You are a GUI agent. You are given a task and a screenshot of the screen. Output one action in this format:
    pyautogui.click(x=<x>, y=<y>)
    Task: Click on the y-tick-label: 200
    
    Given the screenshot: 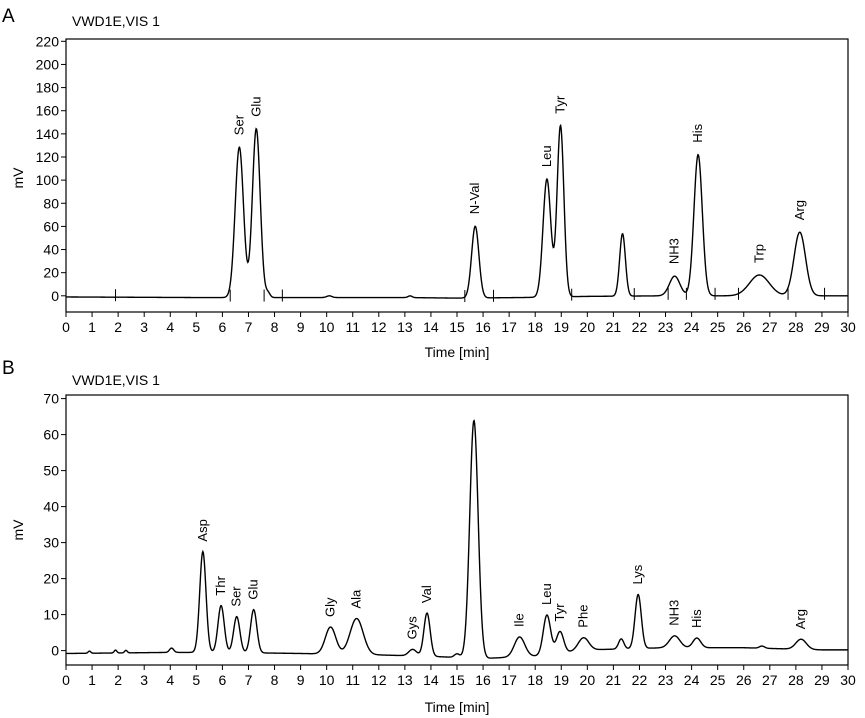 What is the action you would take?
    pyautogui.click(x=48, y=64)
    